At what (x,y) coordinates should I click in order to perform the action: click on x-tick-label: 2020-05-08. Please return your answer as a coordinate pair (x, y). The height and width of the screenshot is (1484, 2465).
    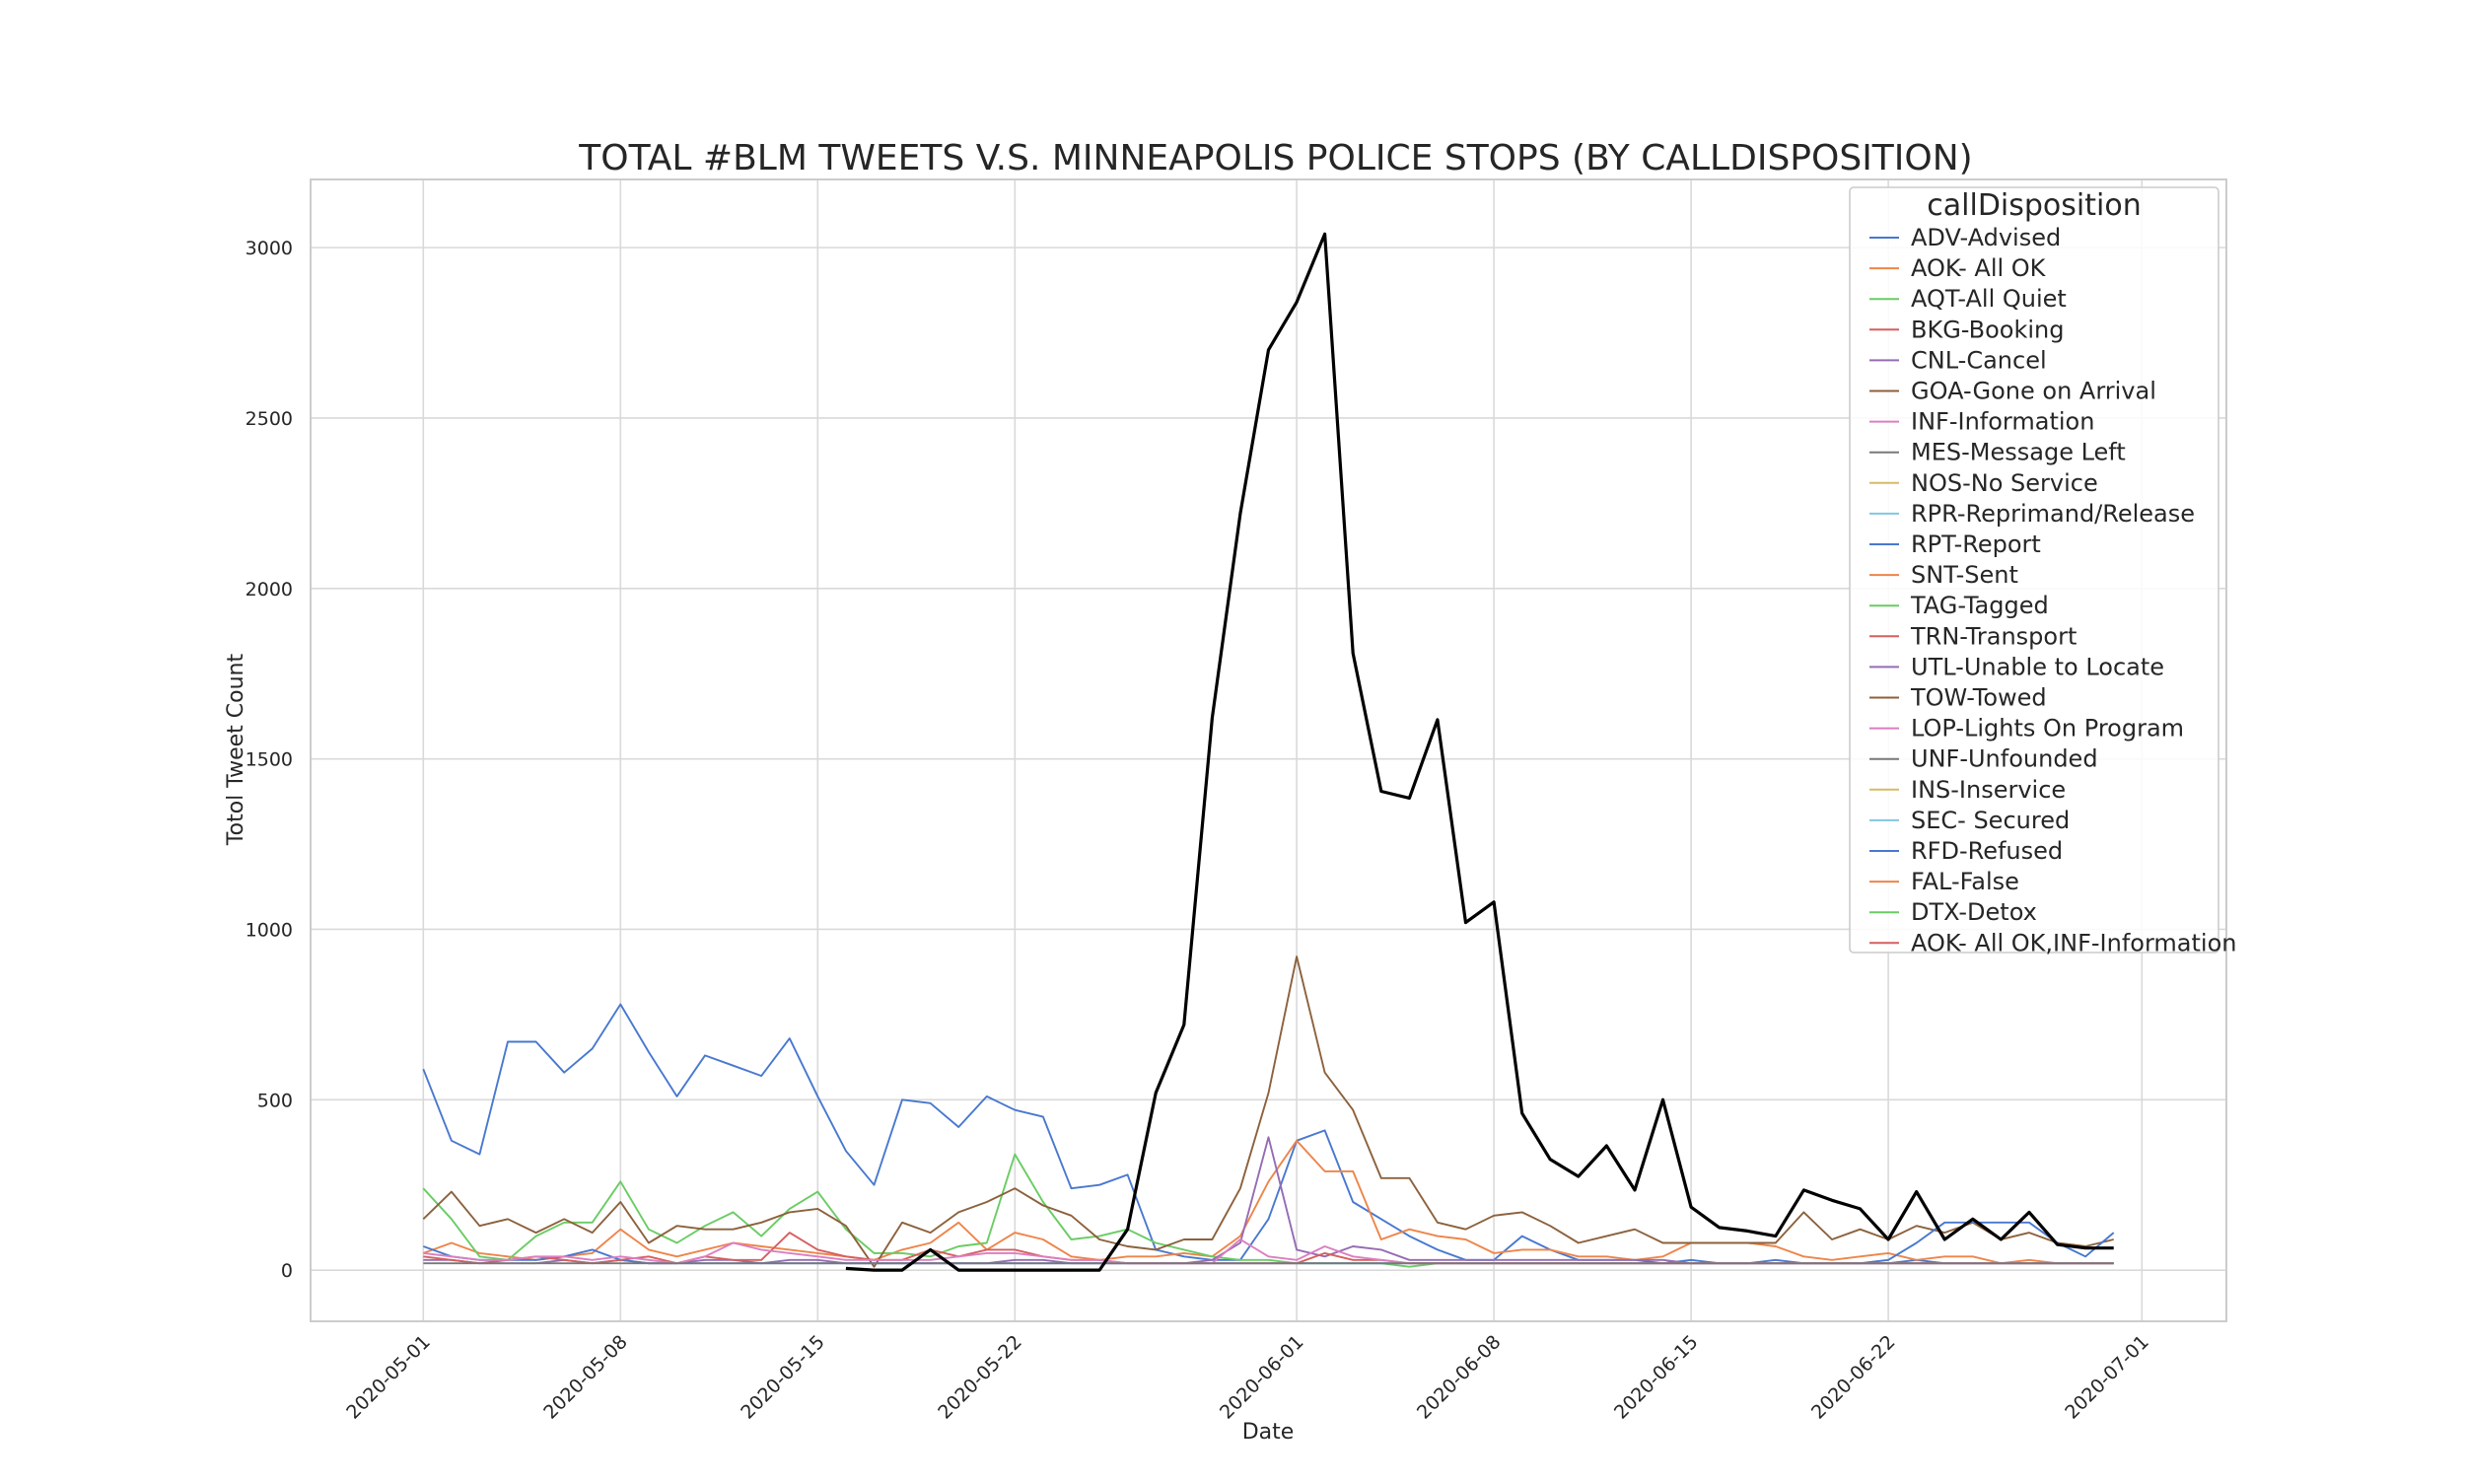
    Looking at the image, I should click on (585, 1377).